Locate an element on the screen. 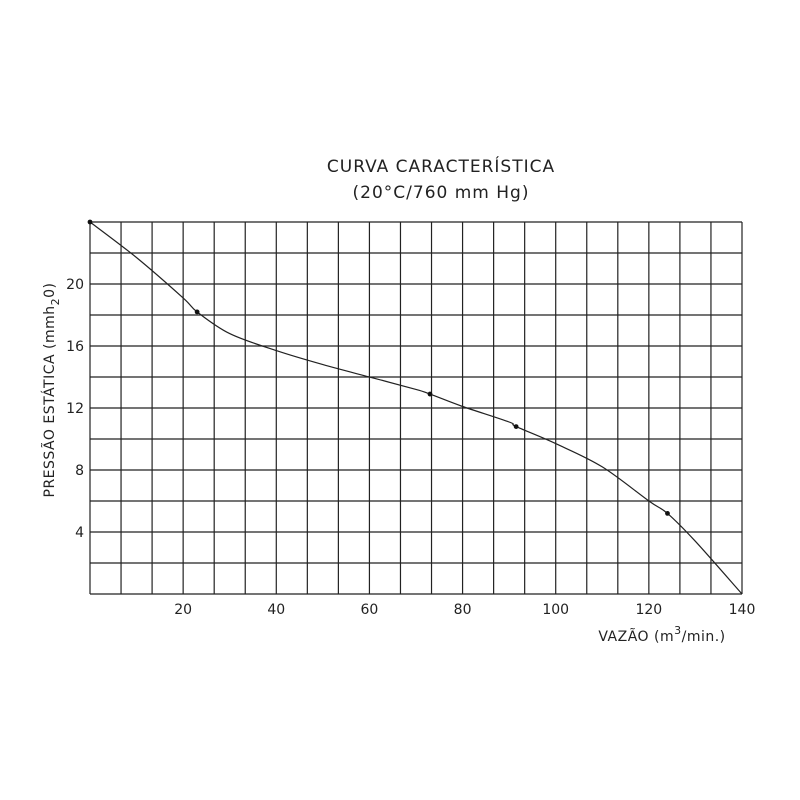 The width and height of the screenshot is (800, 800). x-axis-label: VAZÃO (m3/min.) is located at coordinates (661, 634).